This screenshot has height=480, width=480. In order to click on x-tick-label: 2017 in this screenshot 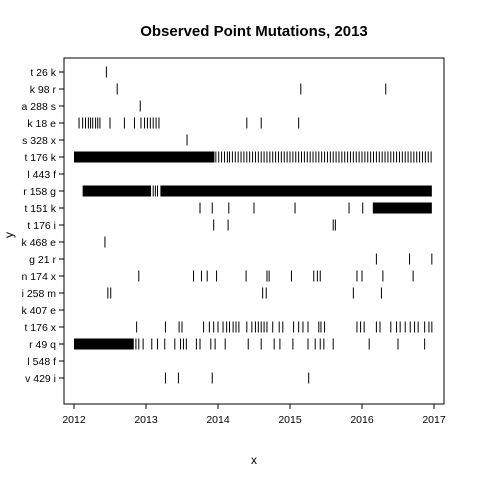, I will do `click(434, 420)`.